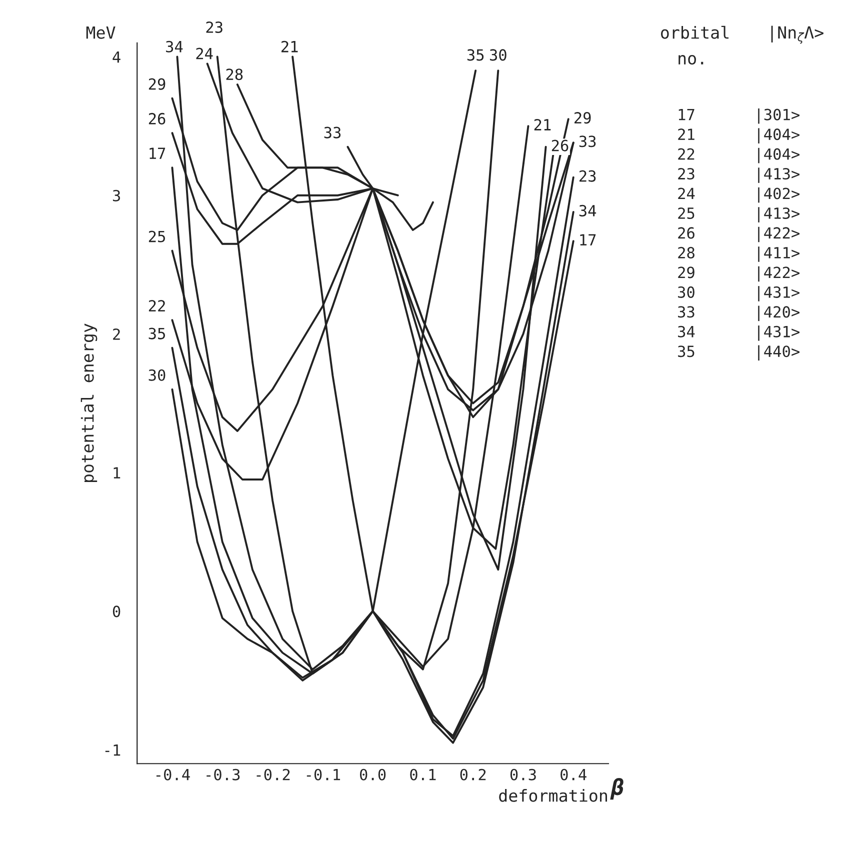 Image resolution: width=857 pixels, height=858 pixels. What do you see at coordinates (779, 314) in the screenshot?
I see `text: |420>` at bounding box center [779, 314].